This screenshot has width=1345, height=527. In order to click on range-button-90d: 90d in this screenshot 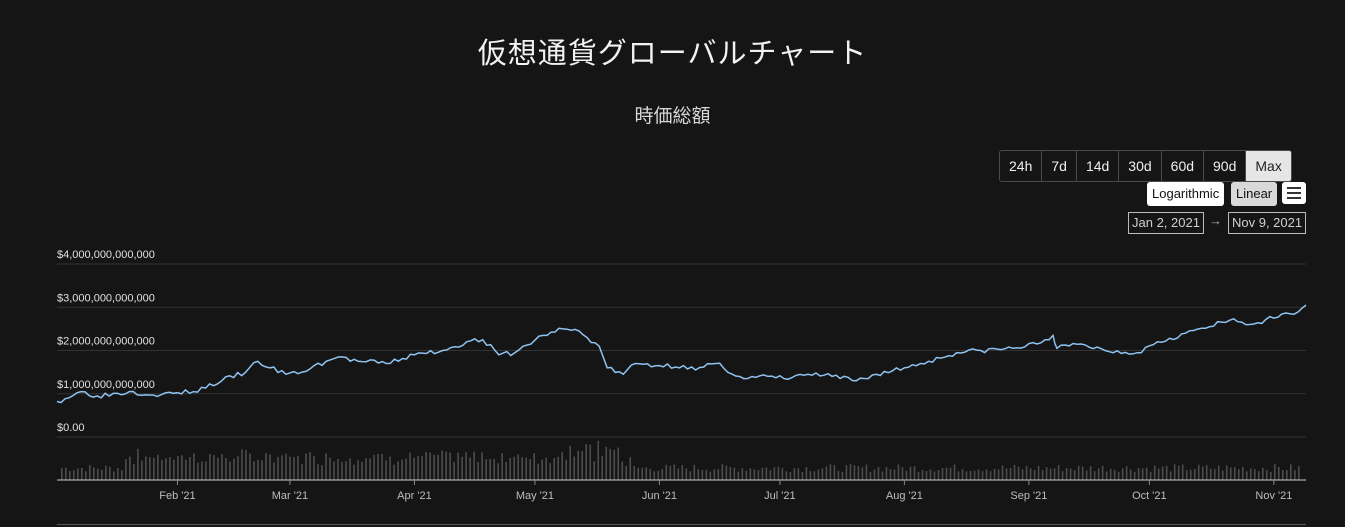, I will do `click(1225, 166)`.